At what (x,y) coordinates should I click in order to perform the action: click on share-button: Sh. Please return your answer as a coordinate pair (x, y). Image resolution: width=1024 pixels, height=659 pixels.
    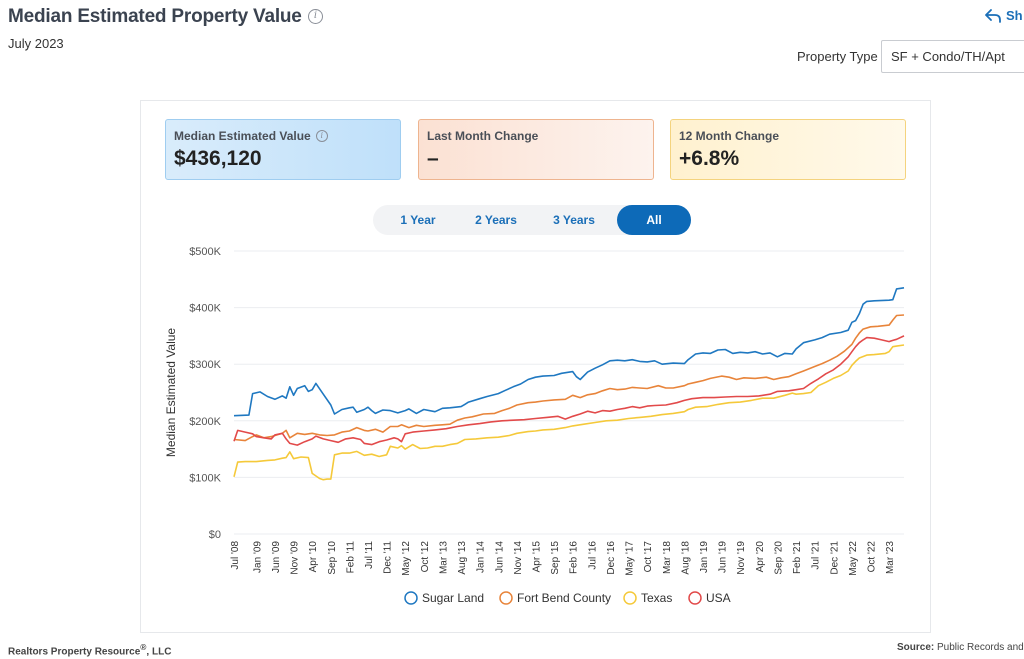
    Looking at the image, I should click on (1004, 15).